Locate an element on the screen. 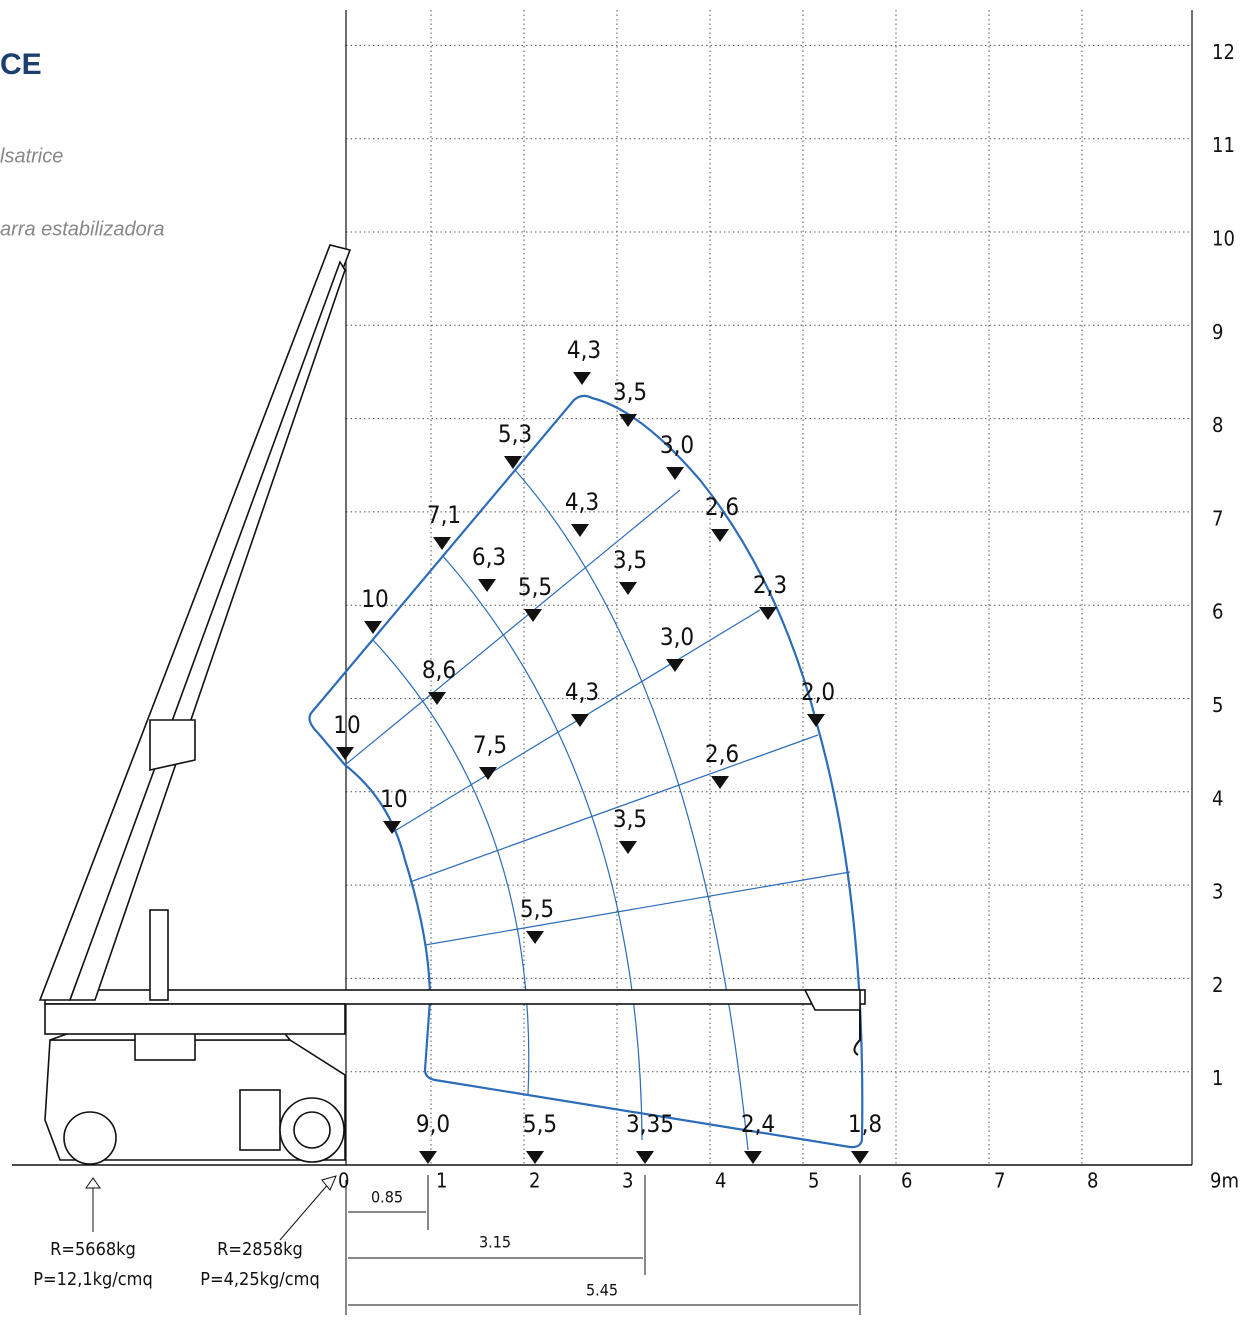 The image size is (1256, 1322). y-tick-label: 6 is located at coordinates (1217, 612).